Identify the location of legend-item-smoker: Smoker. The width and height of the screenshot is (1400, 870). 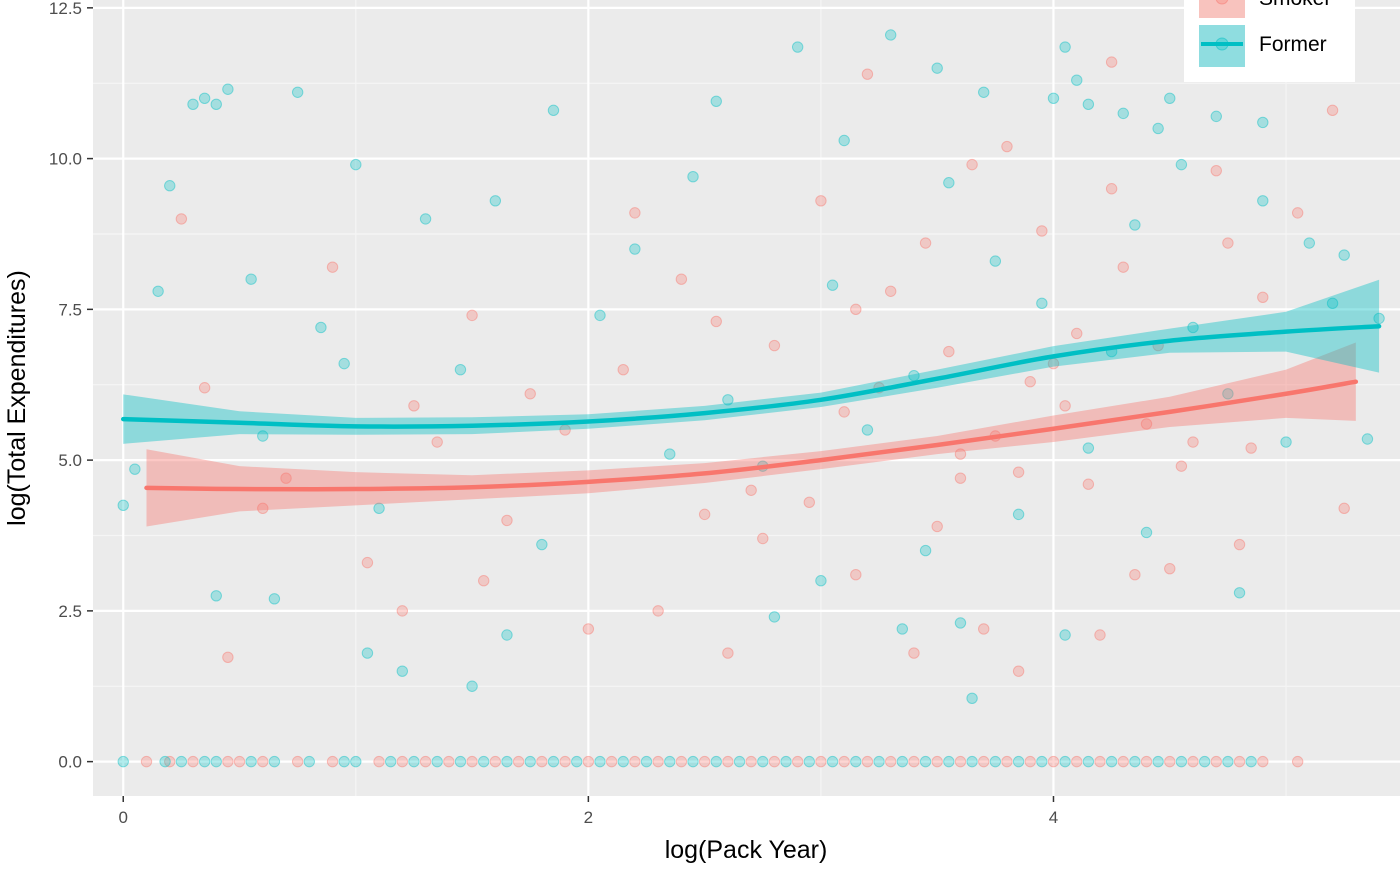
(1265, 9).